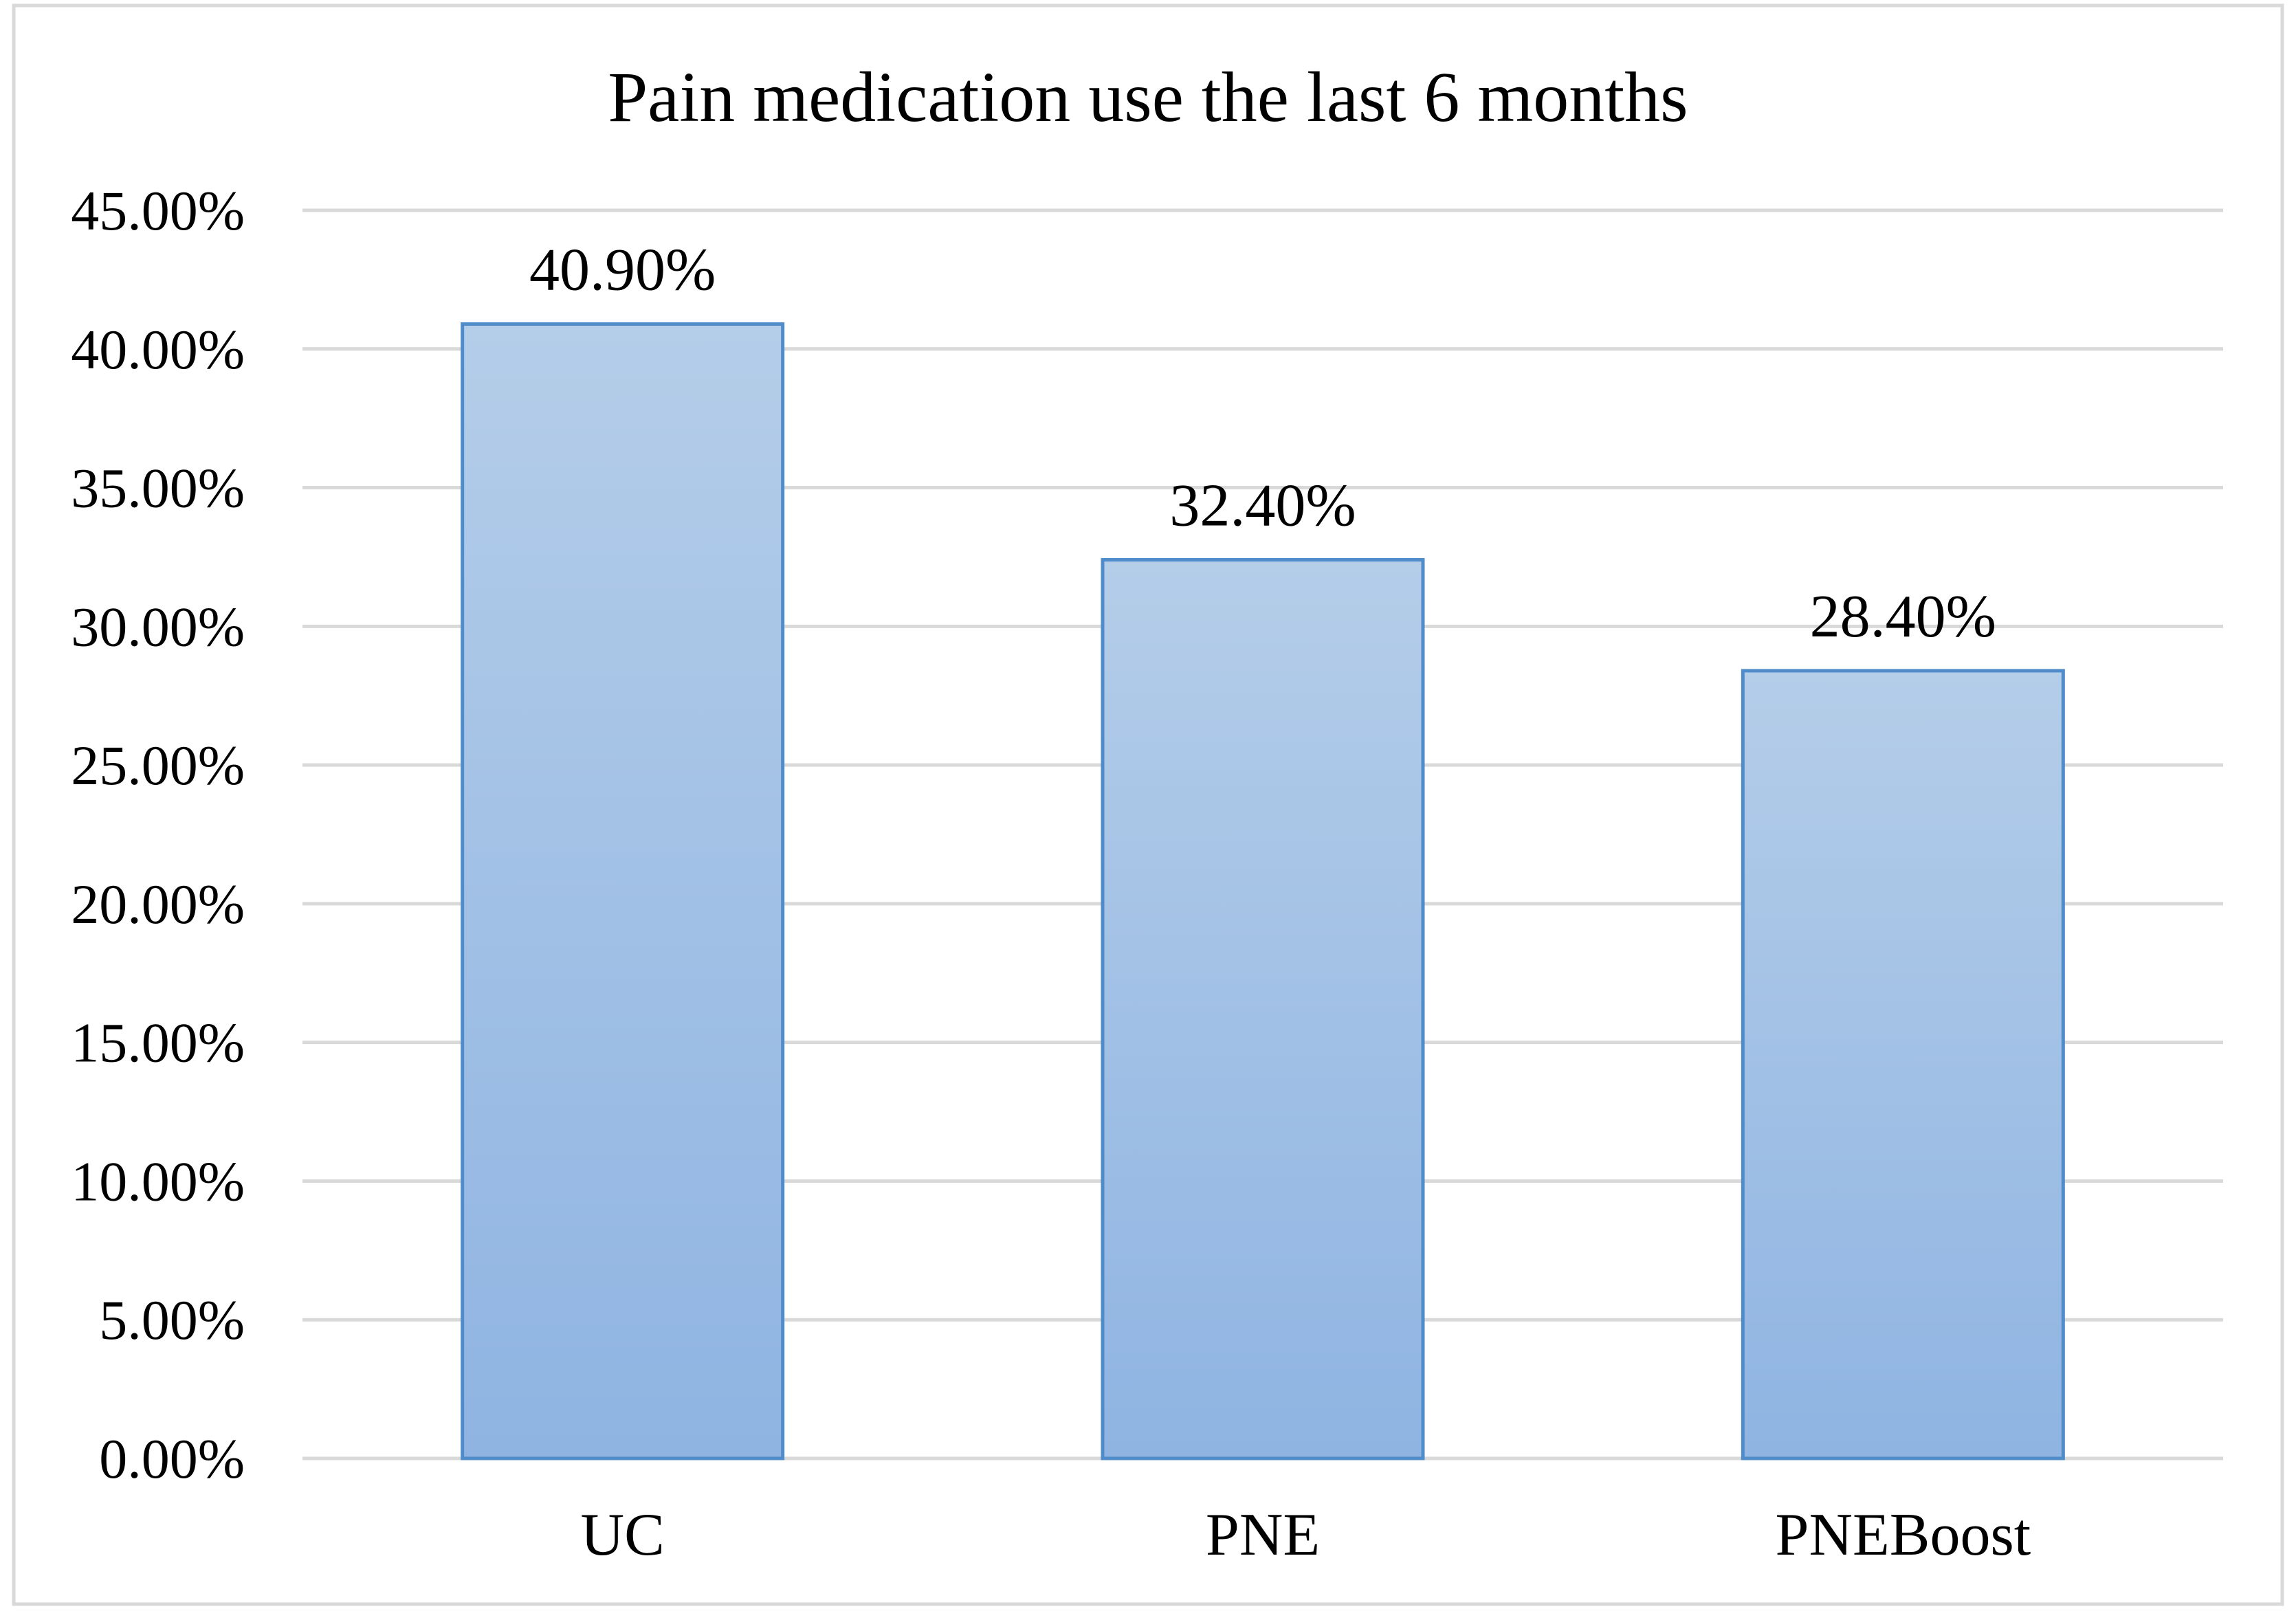 The image size is (2296, 1611). What do you see at coordinates (158, 1043) in the screenshot?
I see `y-tick-label: 15.00%` at bounding box center [158, 1043].